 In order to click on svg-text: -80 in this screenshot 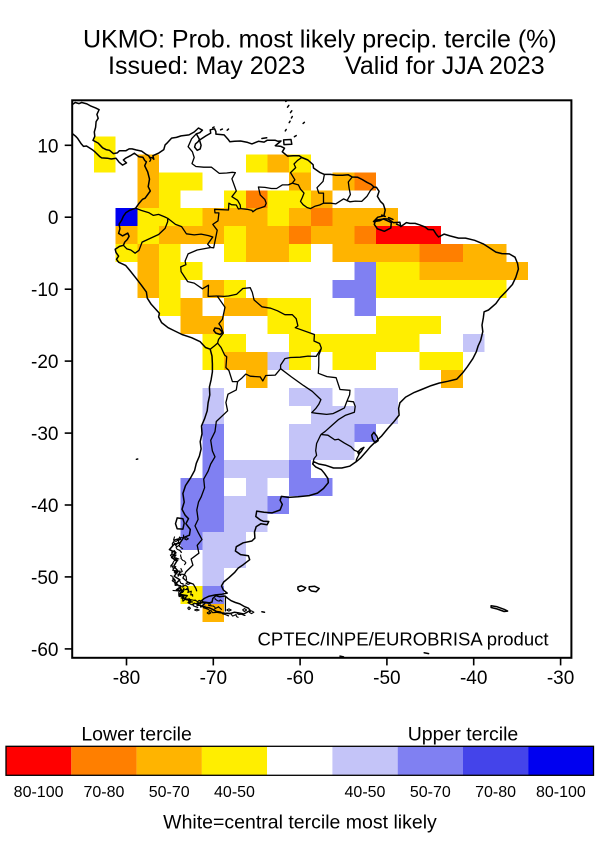, I will do `click(126, 678)`.